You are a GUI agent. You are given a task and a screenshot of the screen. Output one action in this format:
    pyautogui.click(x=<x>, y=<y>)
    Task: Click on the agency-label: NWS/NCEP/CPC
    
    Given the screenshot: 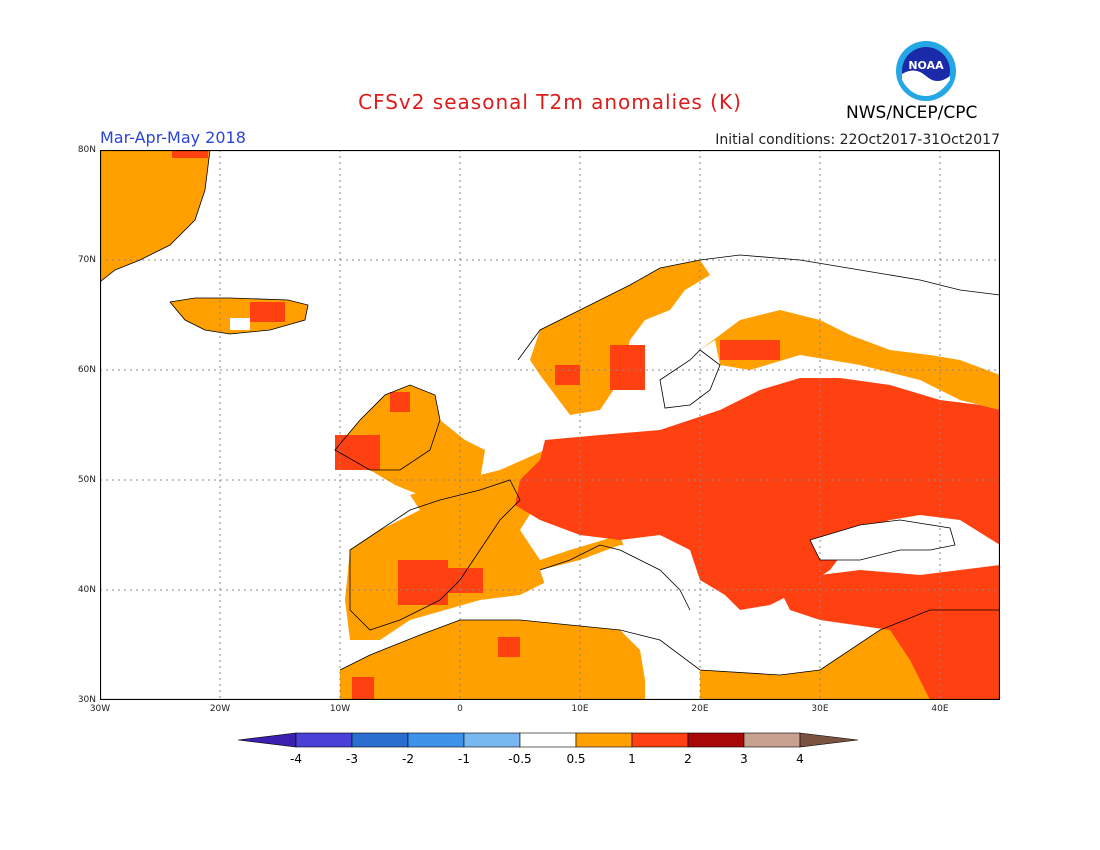 What is the action you would take?
    pyautogui.click(x=912, y=113)
    